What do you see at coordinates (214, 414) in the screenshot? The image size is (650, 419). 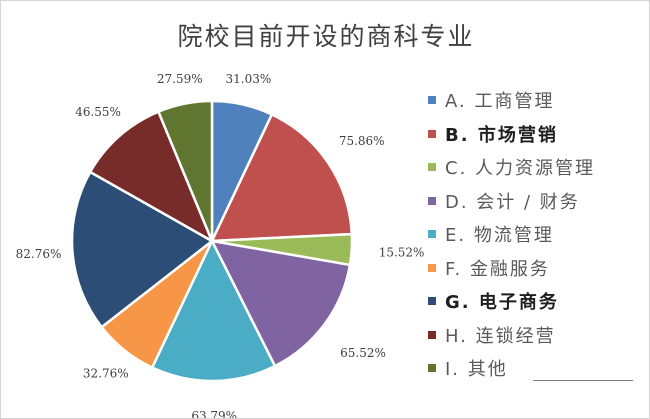 I see `data-label-5: 63.79%` at bounding box center [214, 414].